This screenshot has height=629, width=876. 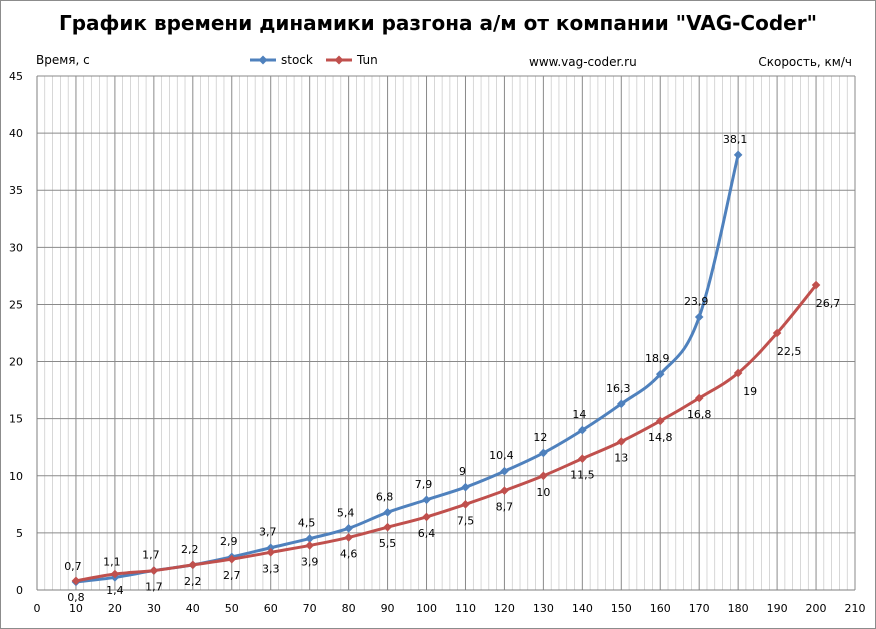 What do you see at coordinates (193, 608) in the screenshot?
I see `x-tick-label: 40` at bounding box center [193, 608].